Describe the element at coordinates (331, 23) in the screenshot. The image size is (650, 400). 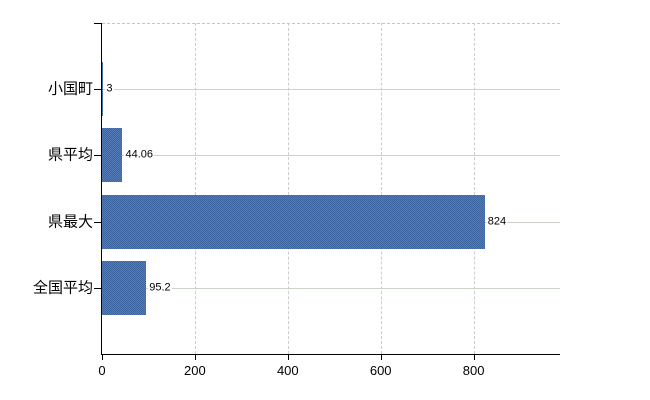
I see `plot-top-border` at that location.